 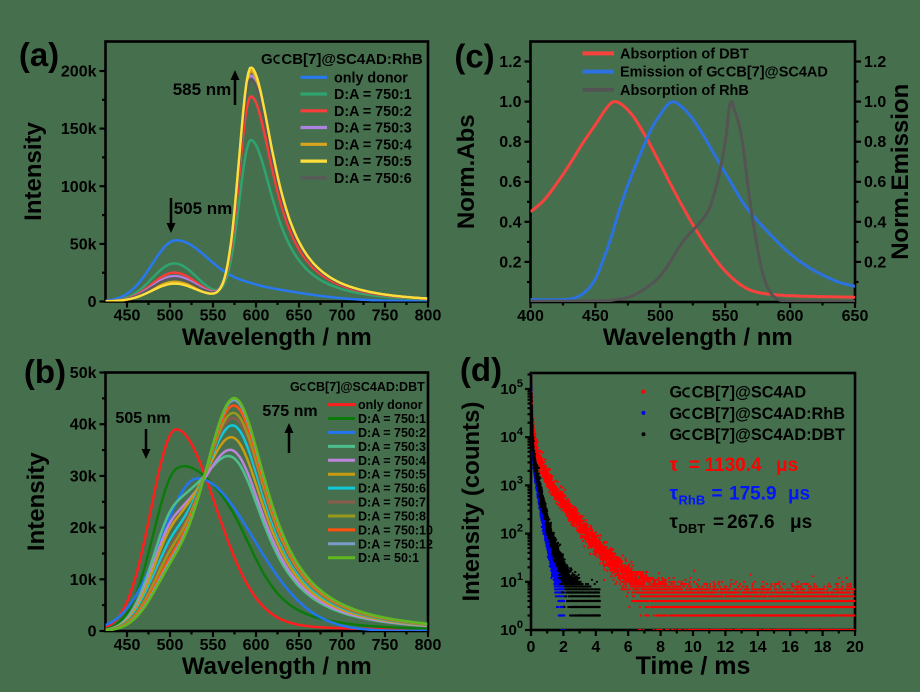 I want to click on svg-text: 700, so click(x=342, y=645).